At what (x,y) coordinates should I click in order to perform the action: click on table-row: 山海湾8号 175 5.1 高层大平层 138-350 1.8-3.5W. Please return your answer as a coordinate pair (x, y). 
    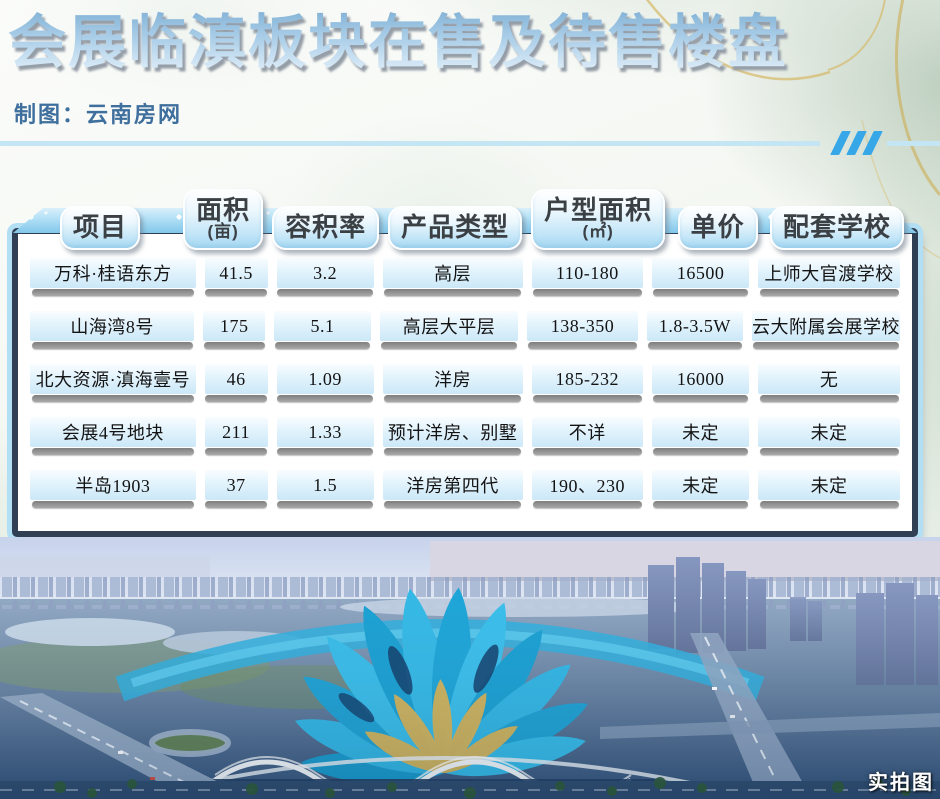
    Looking at the image, I should click on (465, 330).